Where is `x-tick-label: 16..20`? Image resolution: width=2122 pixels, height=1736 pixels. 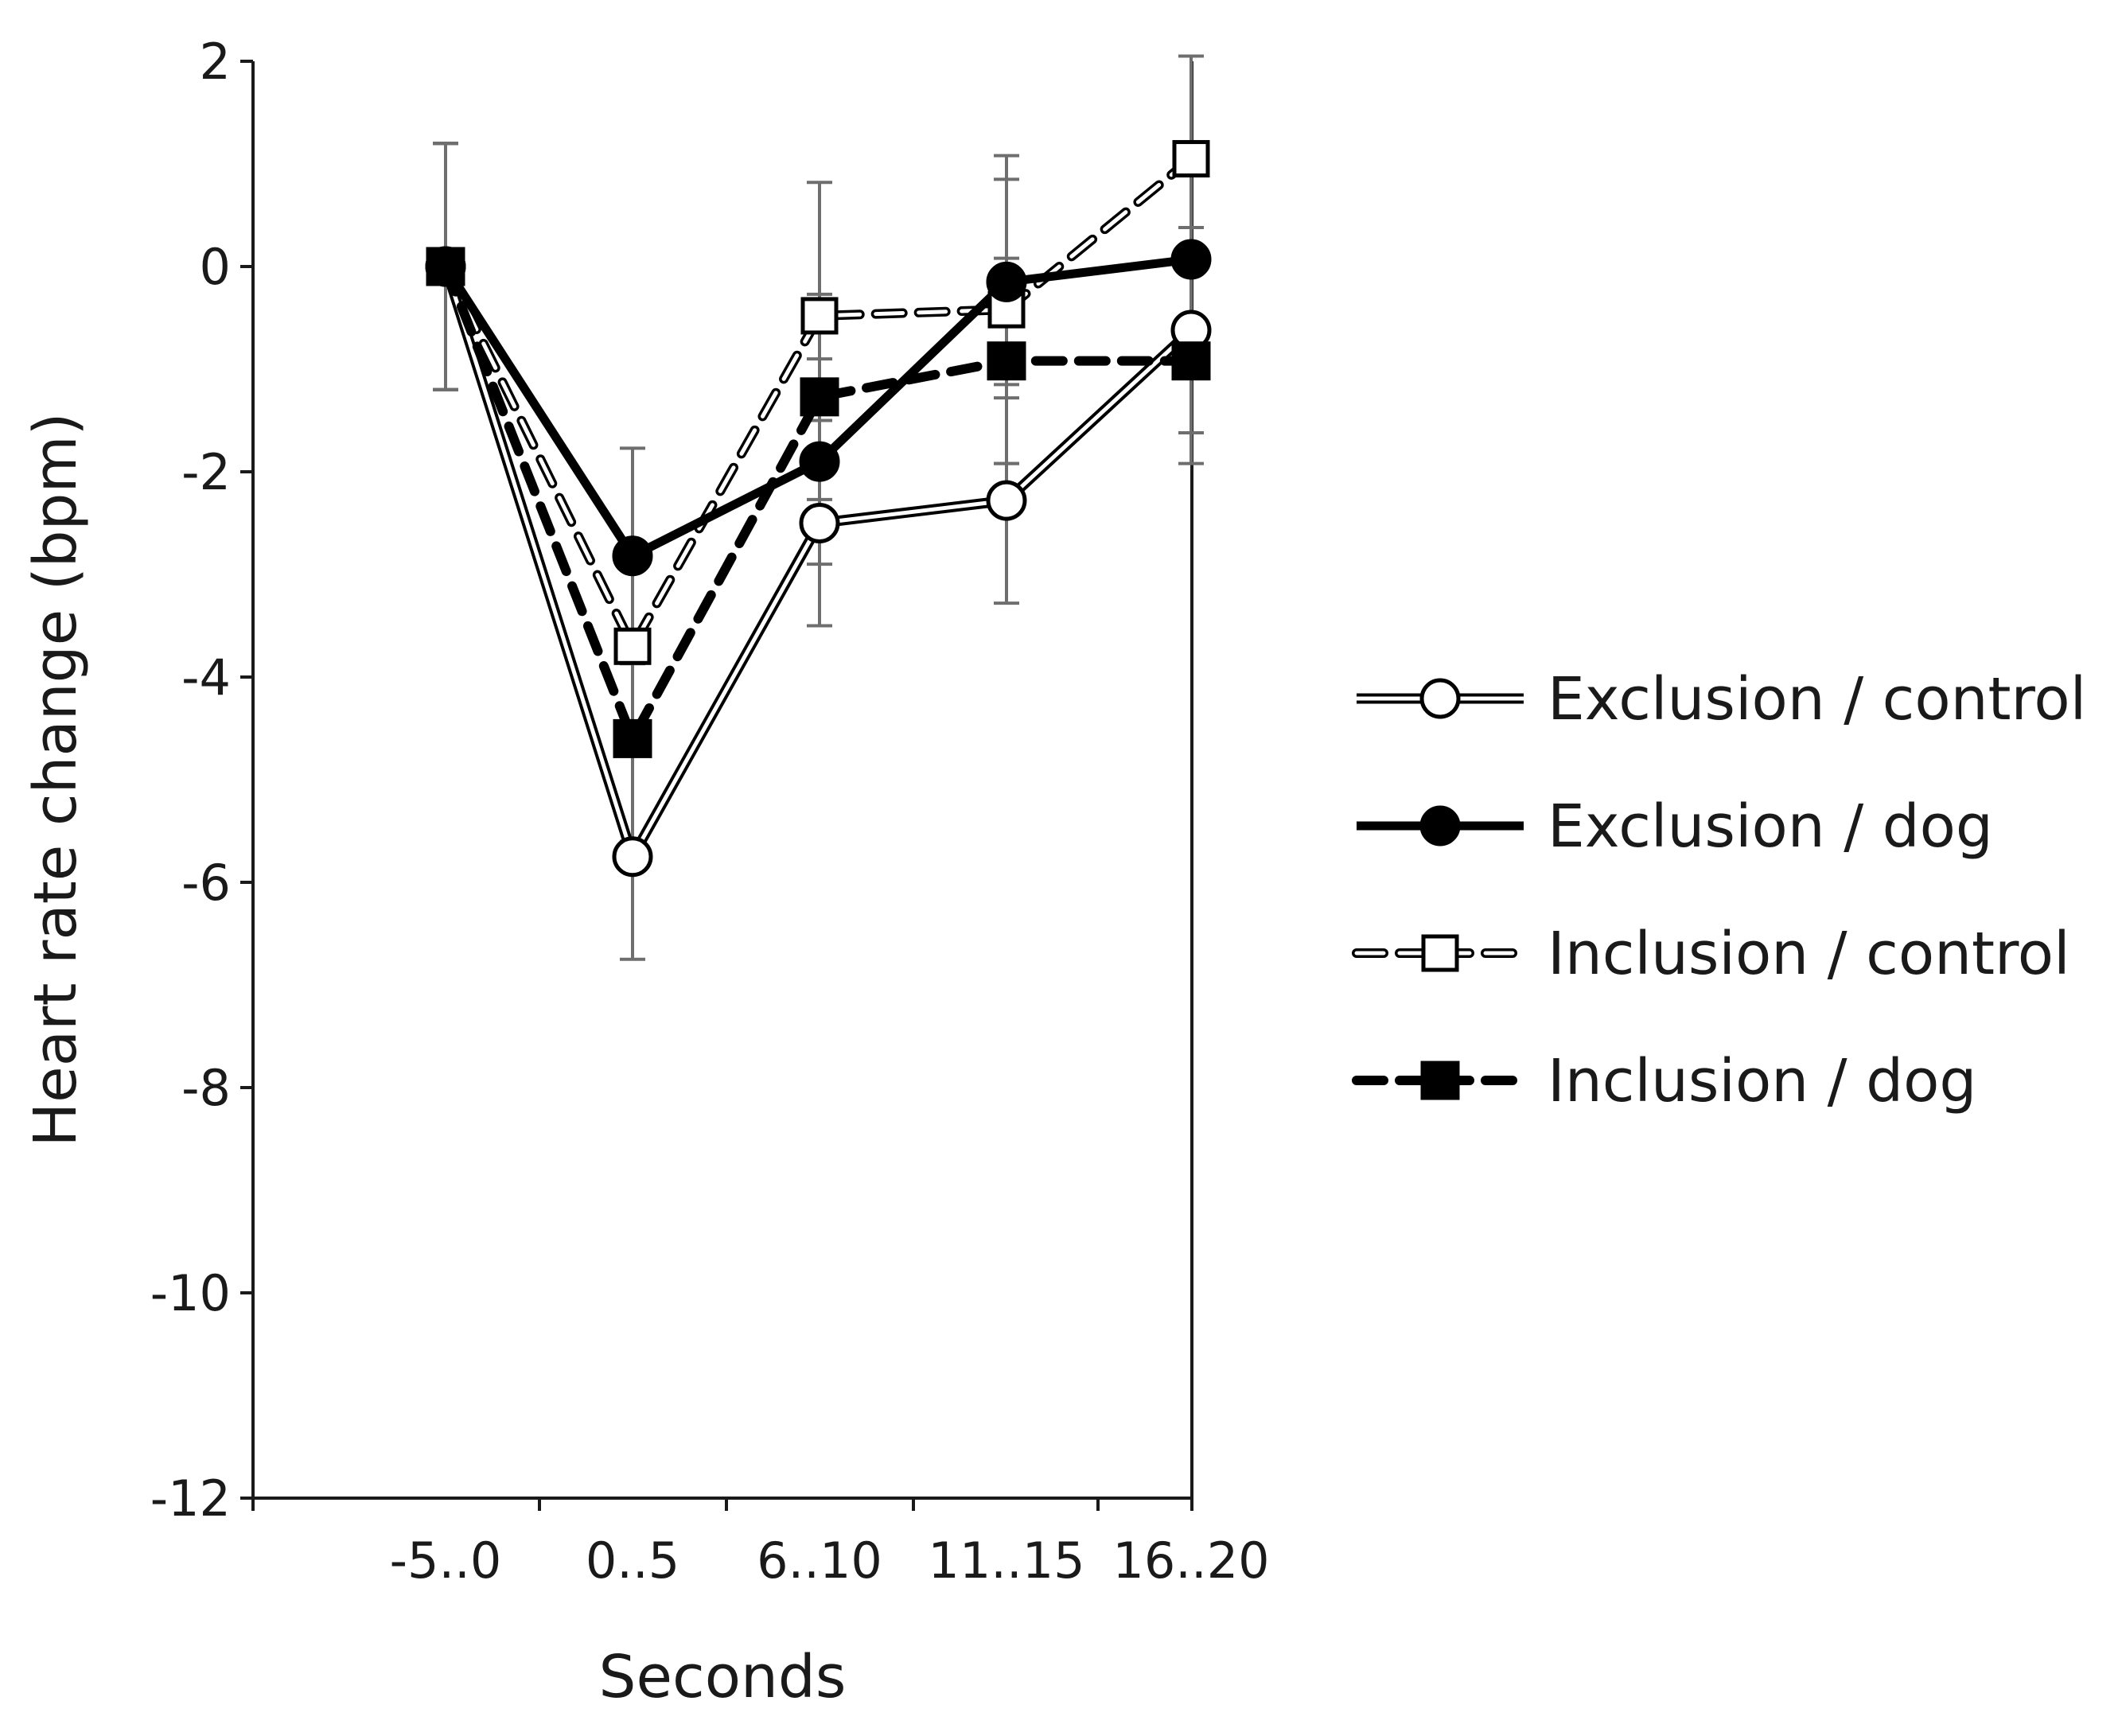
x-tick-label: 16..20 is located at coordinates (1190, 1561).